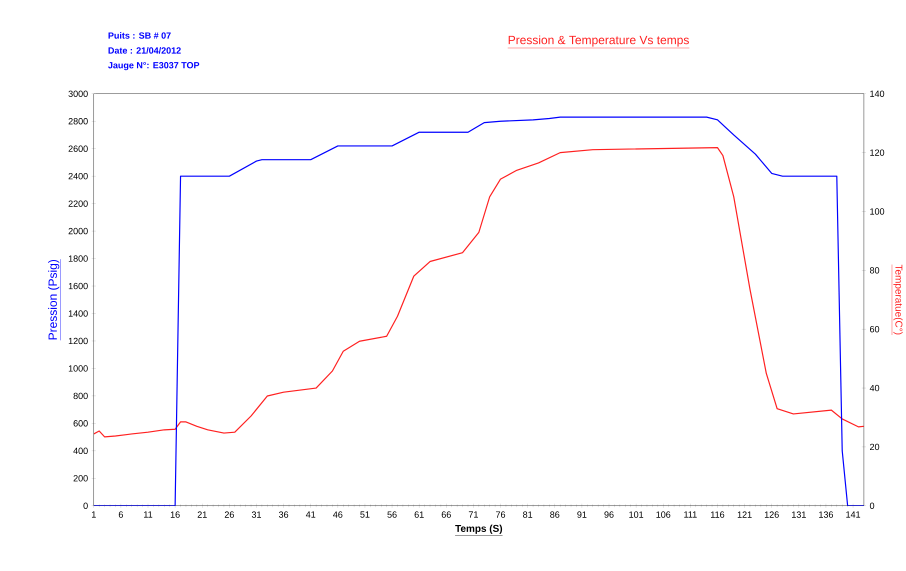 This screenshot has height=571, width=906. Describe the element at coordinates (478, 529) in the screenshot. I see `x-axis-title: Temps (S)` at that location.